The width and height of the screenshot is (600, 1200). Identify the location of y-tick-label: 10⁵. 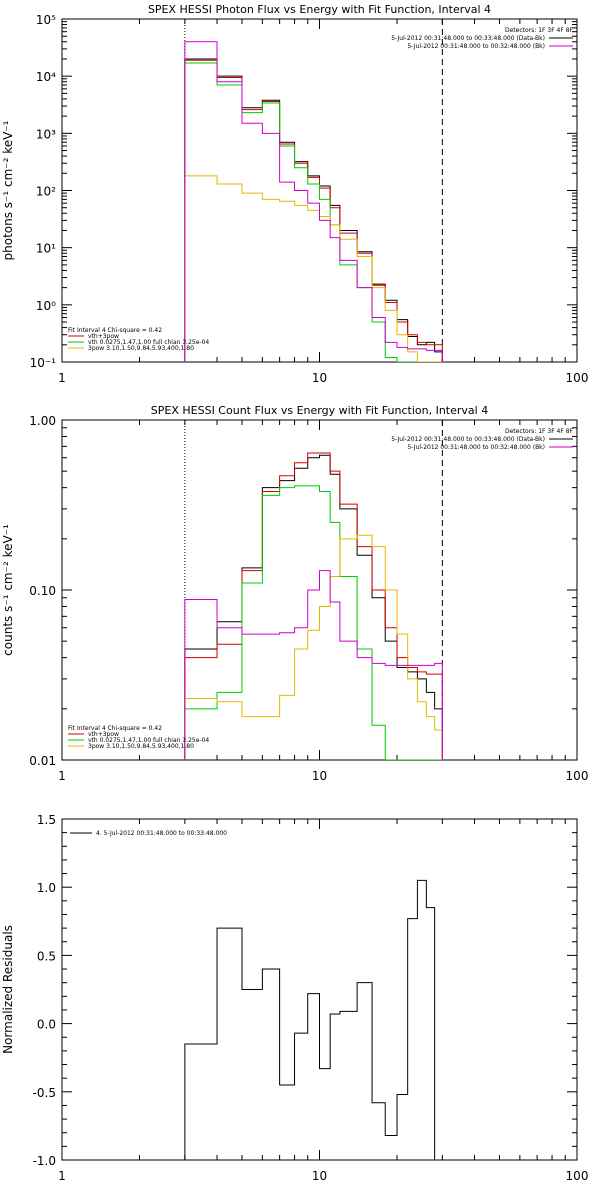
(46, 20).